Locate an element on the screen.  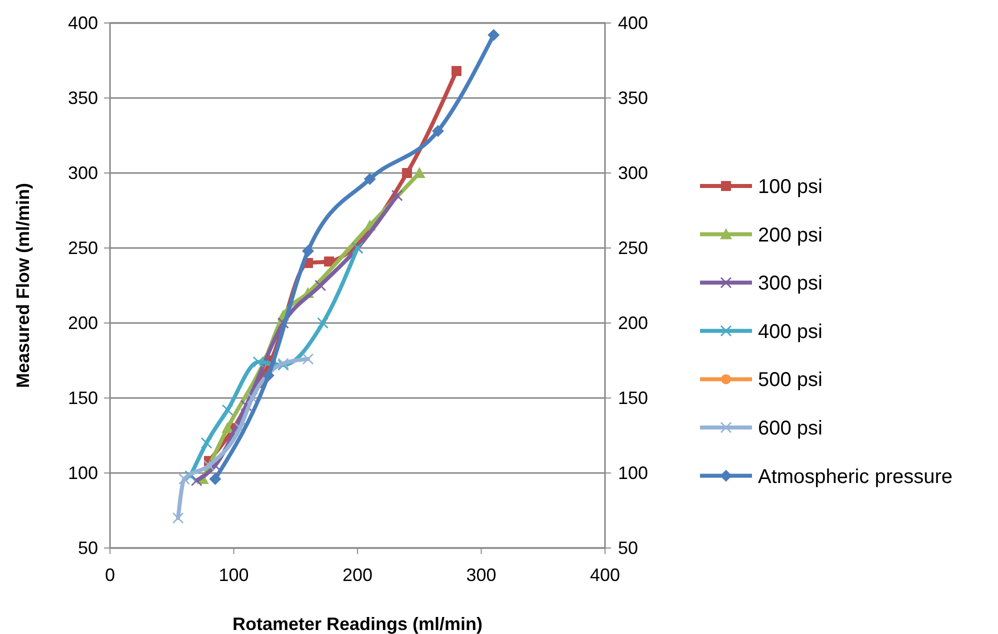
legend-label: 300 psi is located at coordinates (790, 283).